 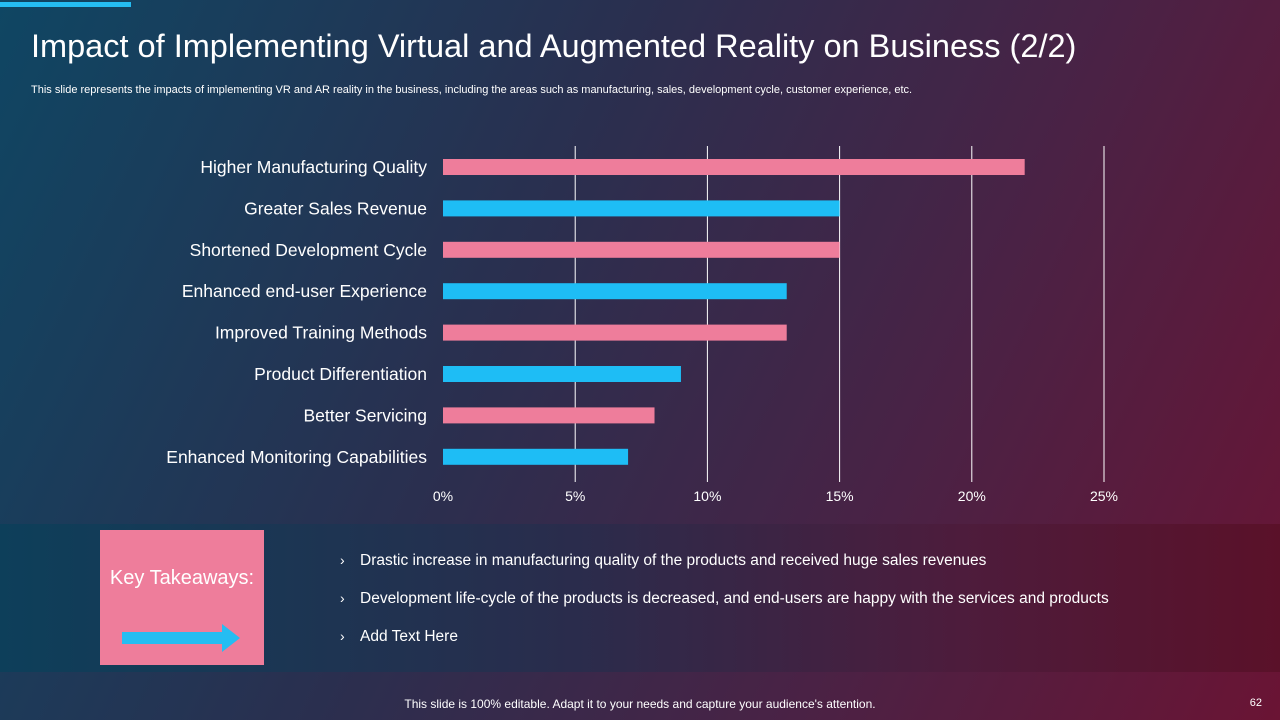 I want to click on category-label: Greater Sales Revenue, so click(x=335, y=208).